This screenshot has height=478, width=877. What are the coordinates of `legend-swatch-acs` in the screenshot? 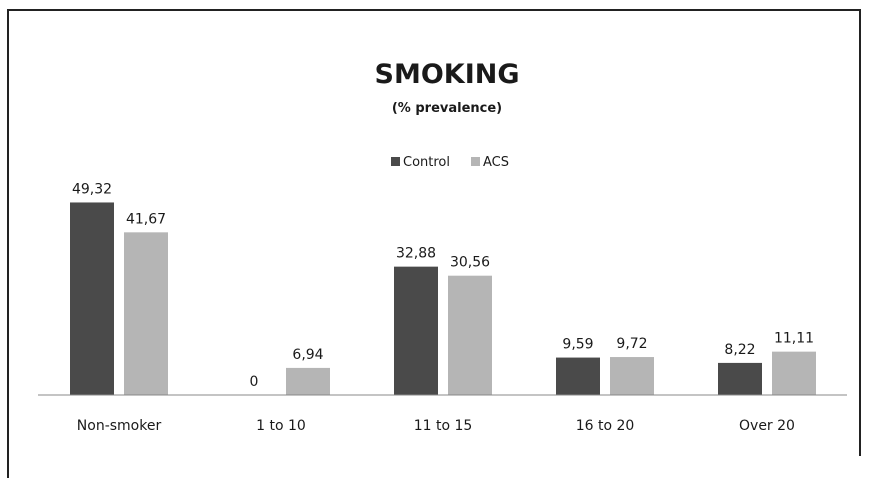 It's located at (475, 161).